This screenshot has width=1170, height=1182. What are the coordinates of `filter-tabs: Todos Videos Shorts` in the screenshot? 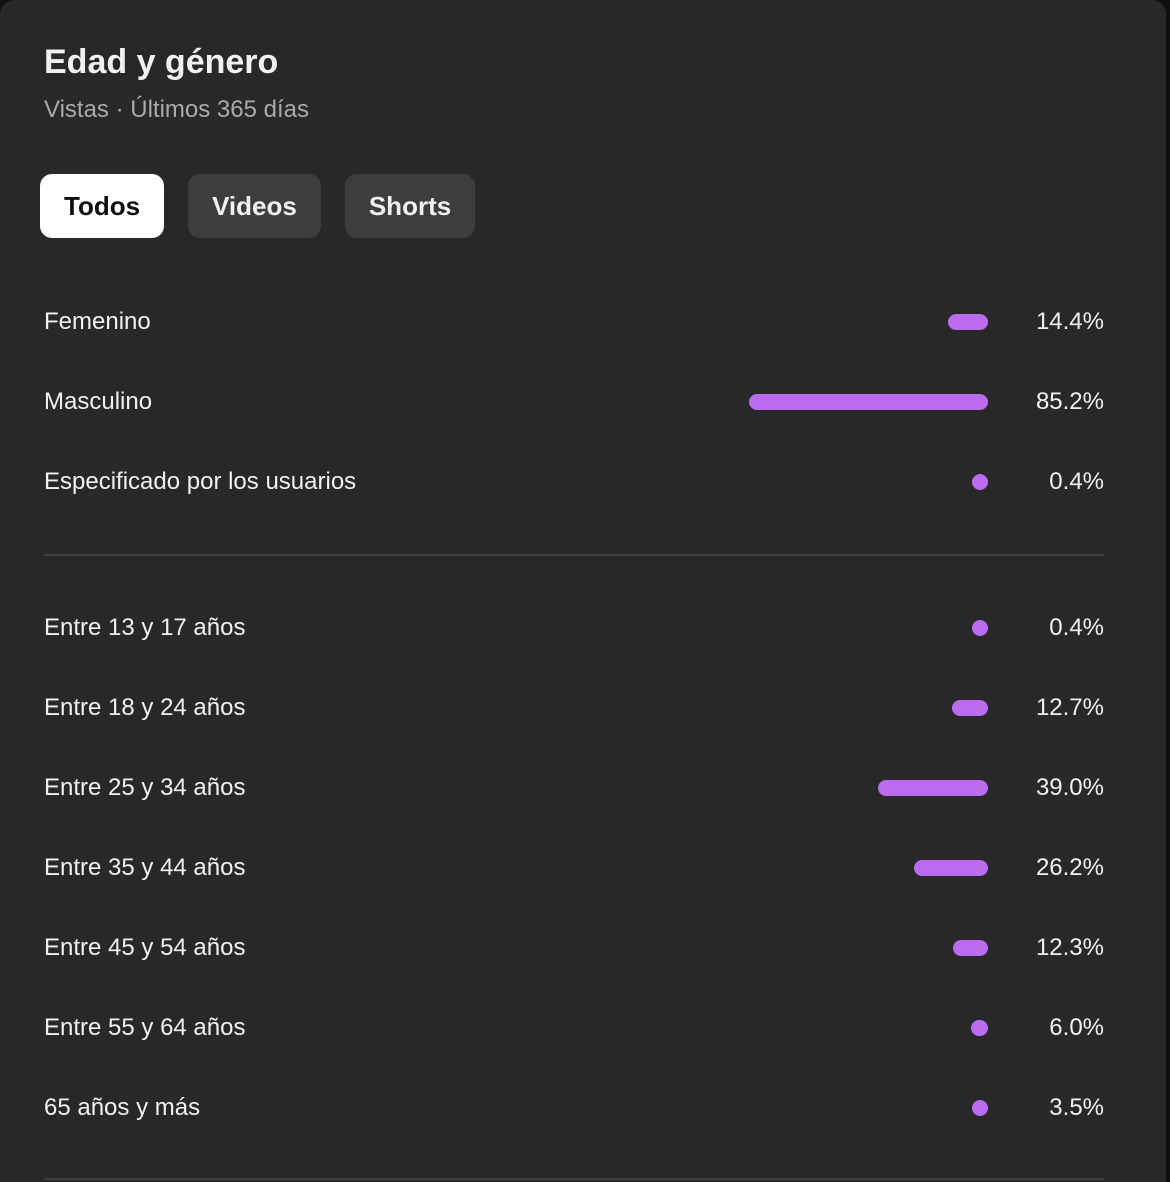 It's located at (258, 206).